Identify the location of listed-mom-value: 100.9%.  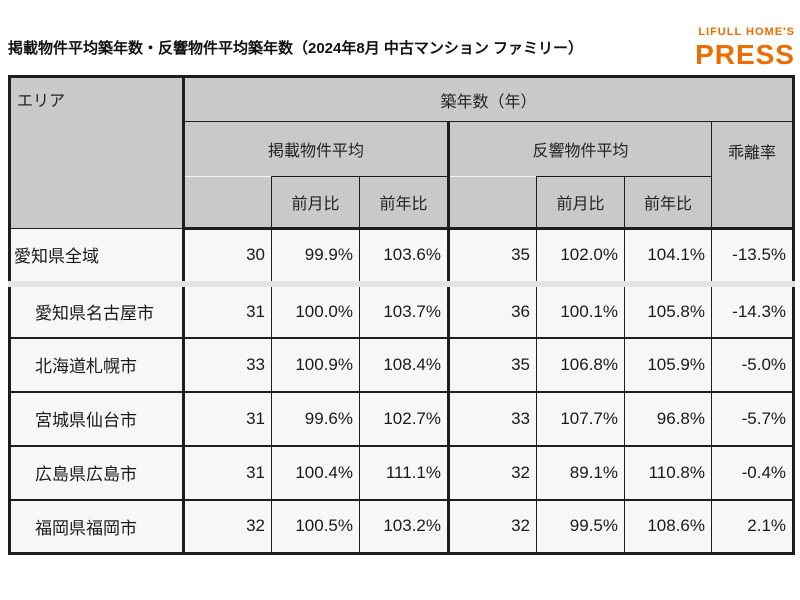
(315, 365).